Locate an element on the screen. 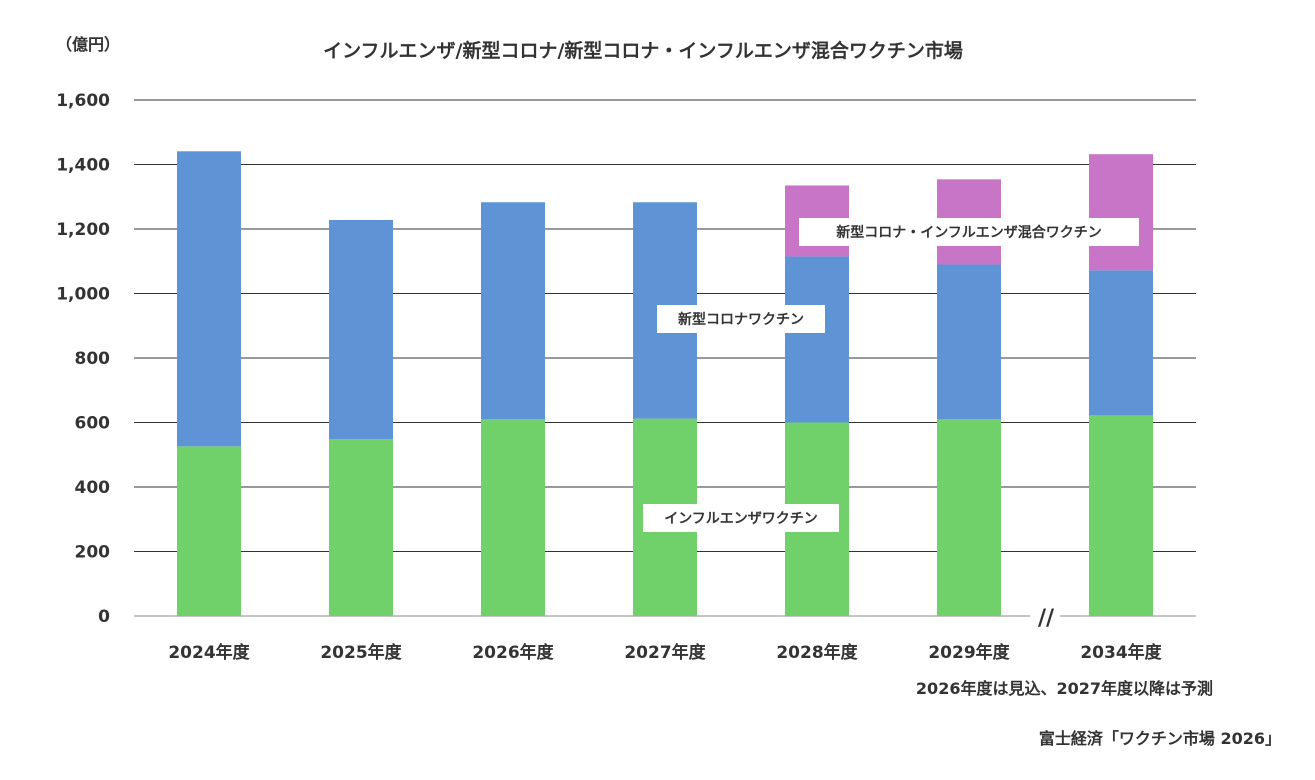 Image resolution: width=1315 pixels, height=780 pixels. series-label-2: 新型コロナ・インフルエンザ混合ワクチン is located at coordinates (969, 232).